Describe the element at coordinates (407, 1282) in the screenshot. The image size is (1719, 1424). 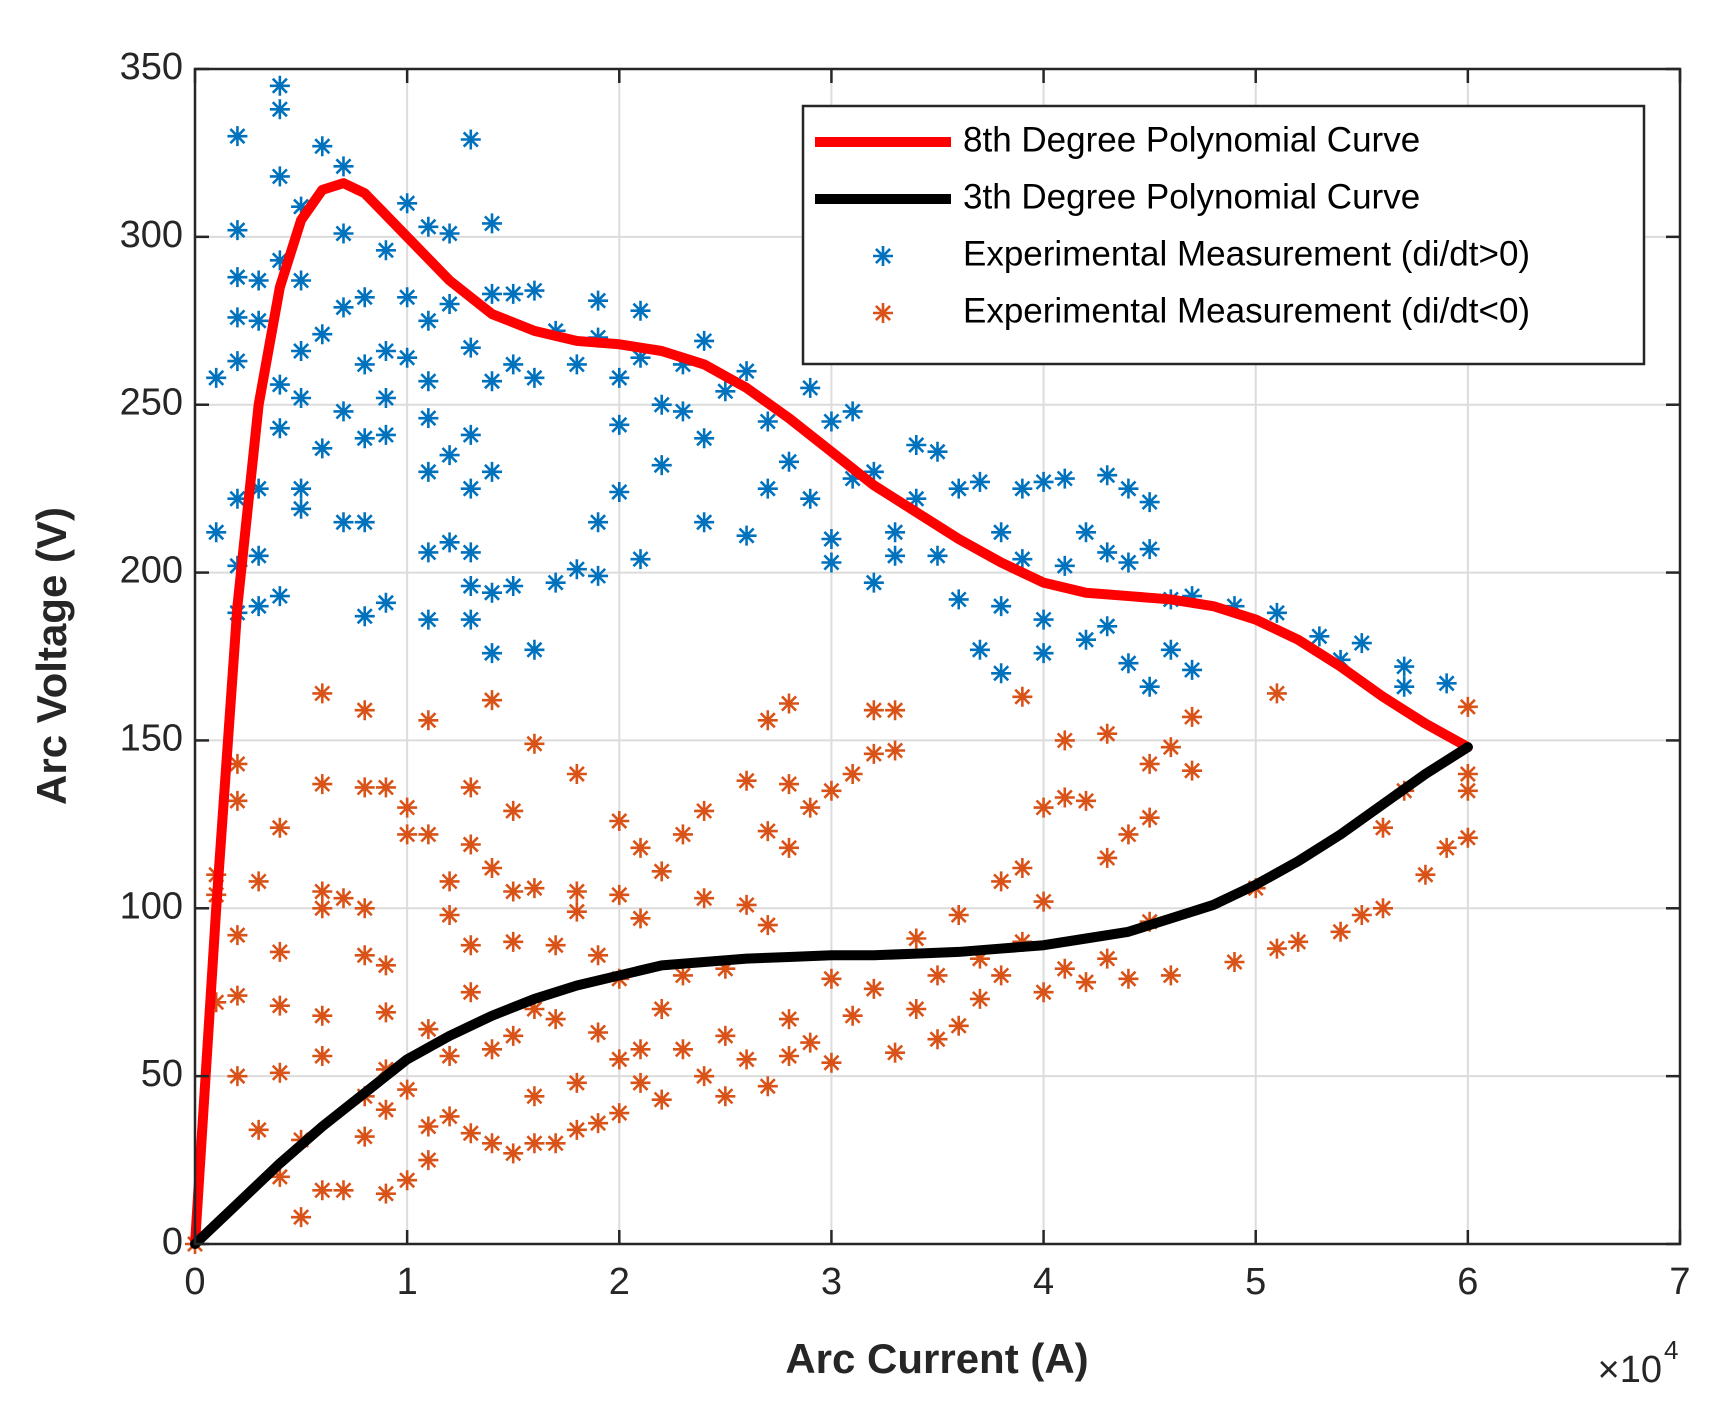
I see `x-tick-label: 1` at that location.